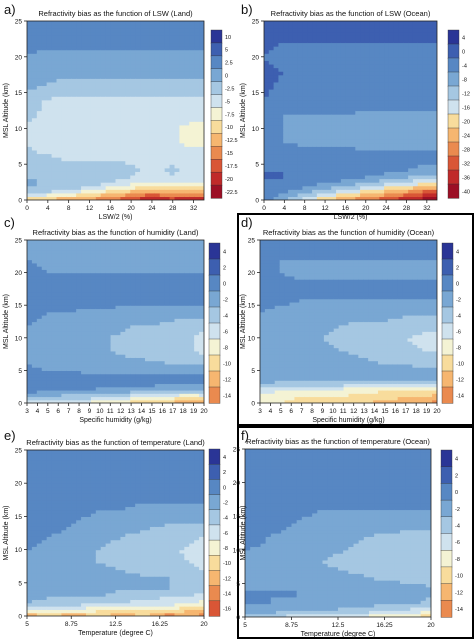 The width and height of the screenshot is (474, 641). What do you see at coordinates (19, 57) in the screenshot?
I see `y-tick-label: 20` at bounding box center [19, 57].